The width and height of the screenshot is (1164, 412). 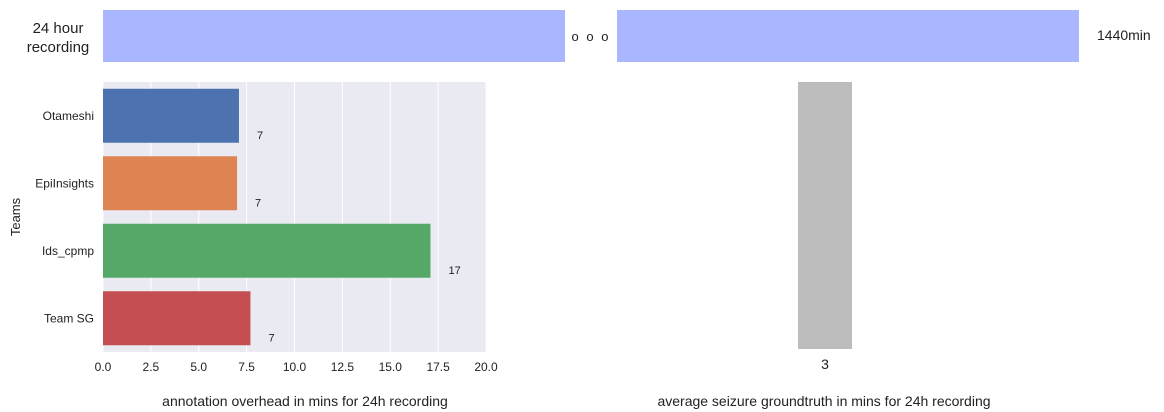 What do you see at coordinates (198, 367) in the screenshot?
I see `left-x-tick-label: 5.0` at bounding box center [198, 367].